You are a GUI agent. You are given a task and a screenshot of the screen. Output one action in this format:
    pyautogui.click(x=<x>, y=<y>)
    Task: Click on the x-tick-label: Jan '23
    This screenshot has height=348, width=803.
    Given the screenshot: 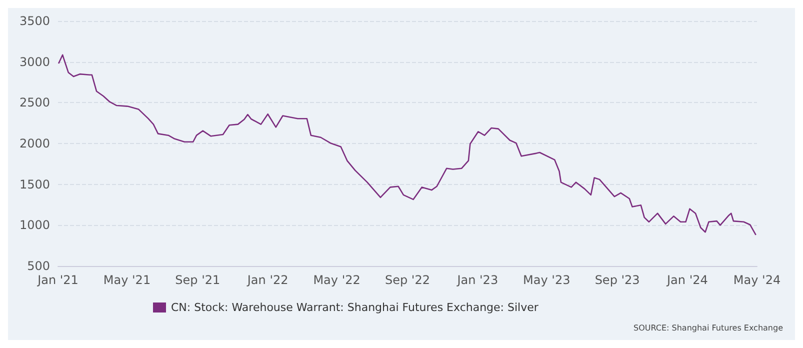 What is the action you would take?
    pyautogui.click(x=477, y=280)
    